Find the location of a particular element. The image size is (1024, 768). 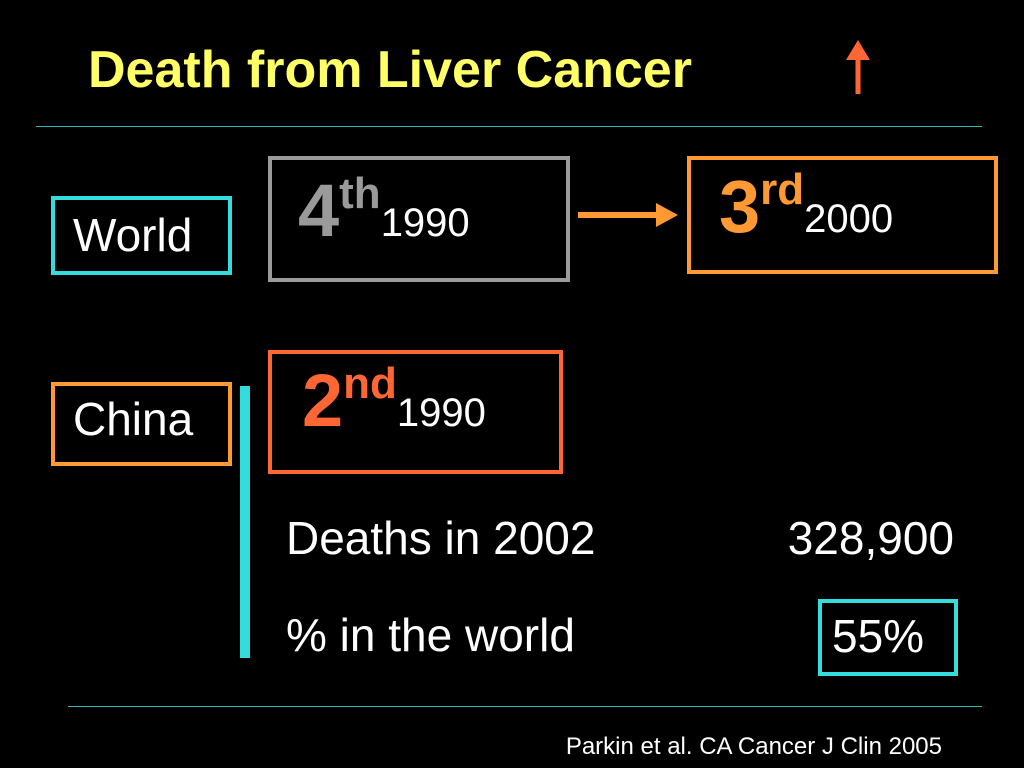

world-rank-1990-box: 4th1990 is located at coordinates (419, 219).